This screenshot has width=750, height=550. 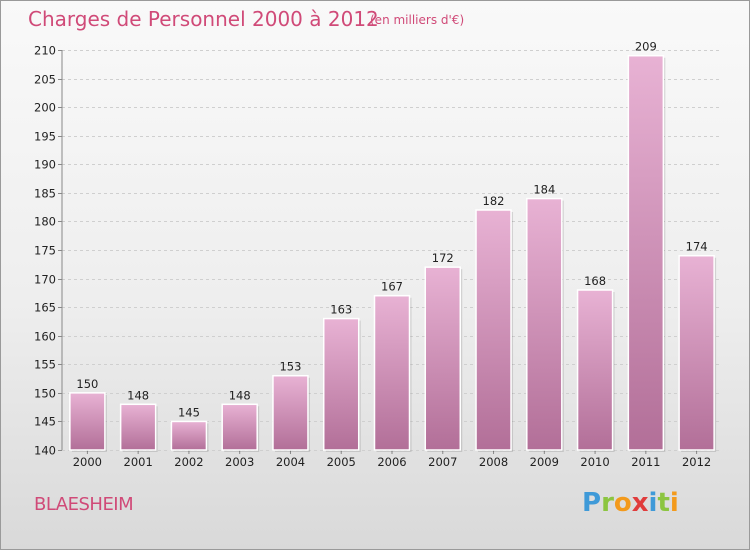 I want to click on x-tick-label: 2000, so click(x=87, y=462).